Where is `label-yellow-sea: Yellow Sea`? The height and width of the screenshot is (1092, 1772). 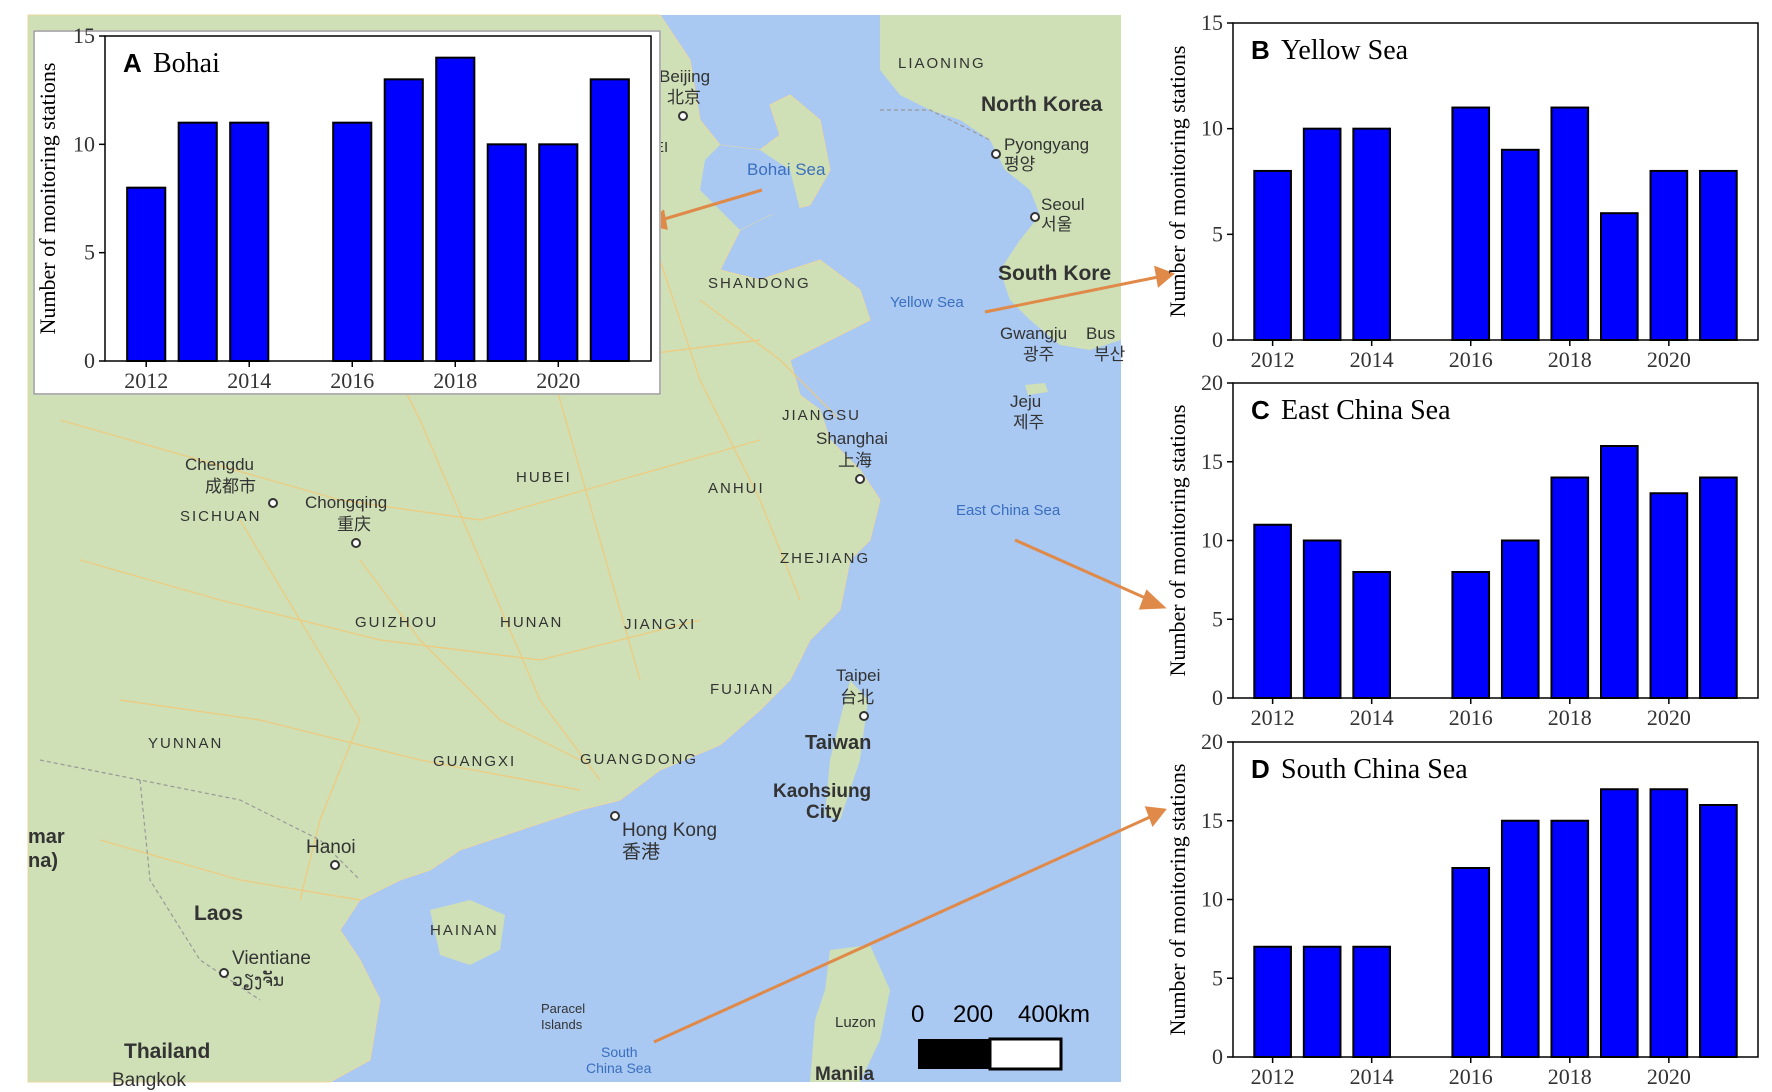
label-yellow-sea: Yellow Sea is located at coordinates (927, 302).